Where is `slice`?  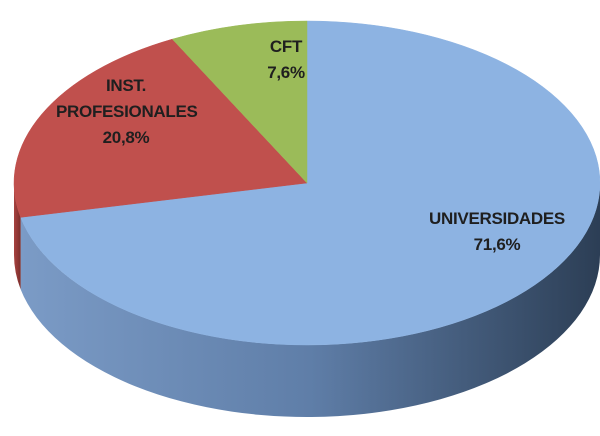 slice is located at coordinates (239, 102).